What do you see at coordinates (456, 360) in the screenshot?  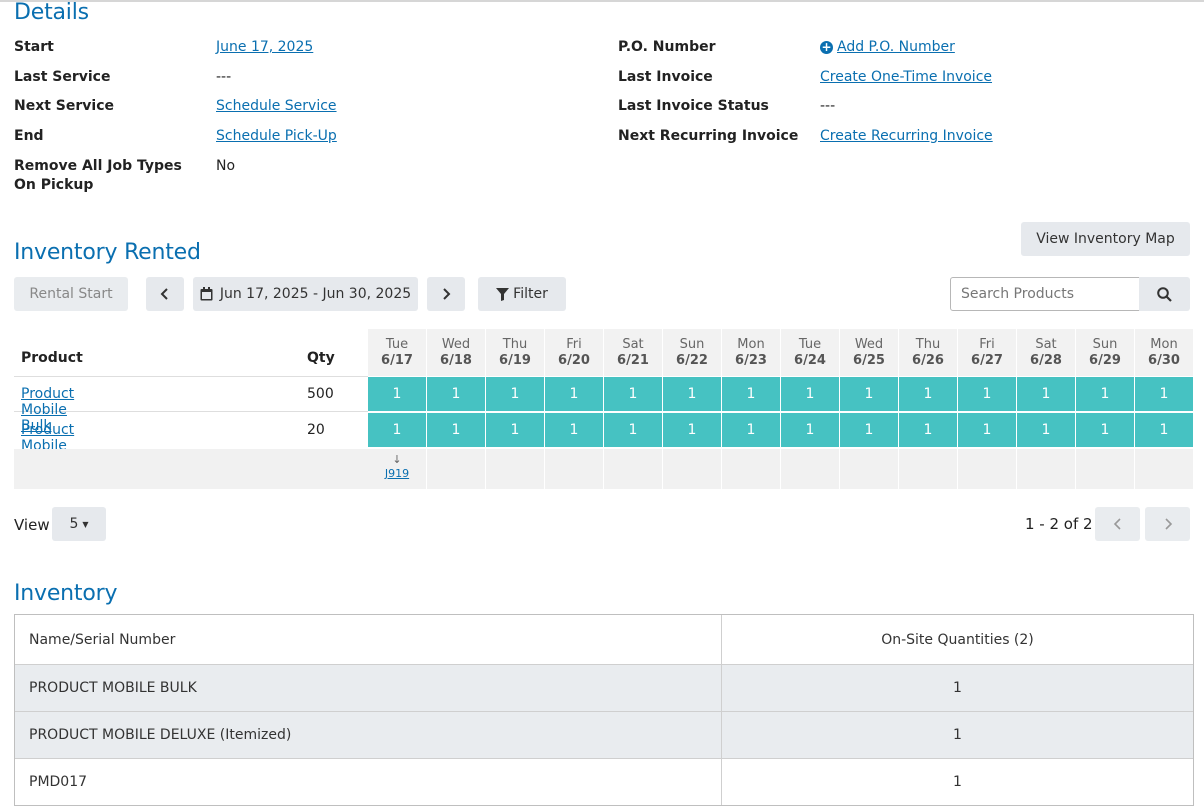 I see `day-date: 6/18` at bounding box center [456, 360].